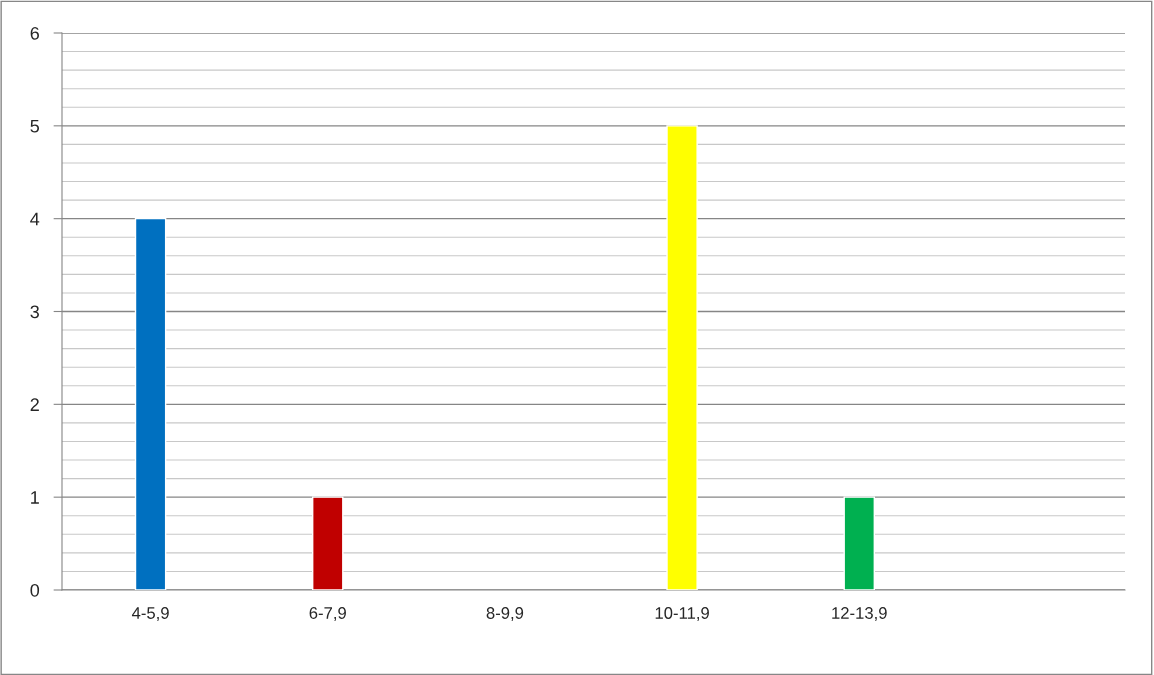 The image size is (1154, 675). What do you see at coordinates (682, 614) in the screenshot?
I see `x-tick-label: 10-11,9` at bounding box center [682, 614].